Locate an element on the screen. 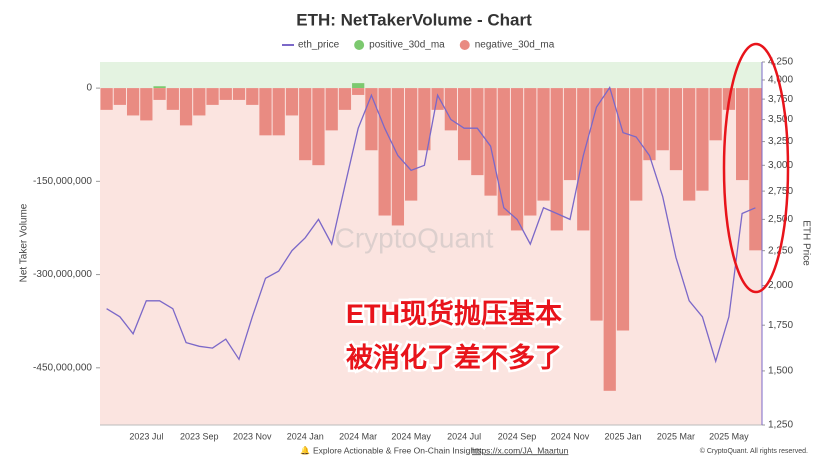 This screenshot has height=462, width=828. copyright: © CryptoQuant. All rights reserved. is located at coordinates (754, 451).